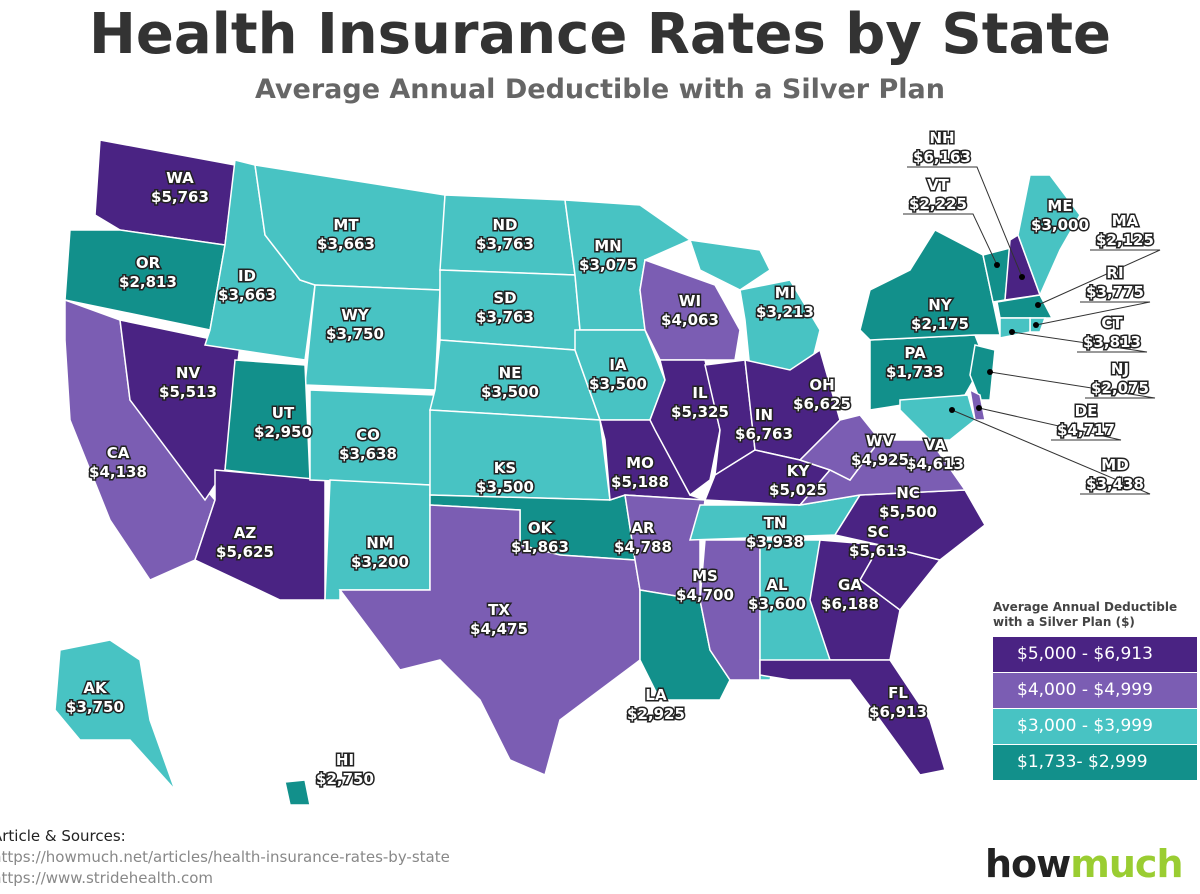 The image size is (1200, 894). What do you see at coordinates (260, 535) in the screenshot?
I see `state-az` at bounding box center [260, 535].